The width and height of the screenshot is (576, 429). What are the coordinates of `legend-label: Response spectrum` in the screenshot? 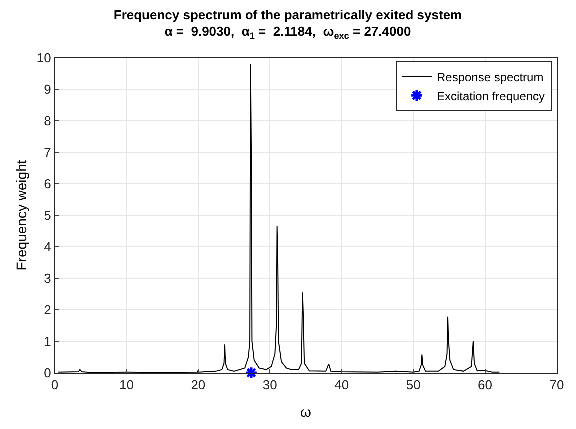 It's located at (490, 77).